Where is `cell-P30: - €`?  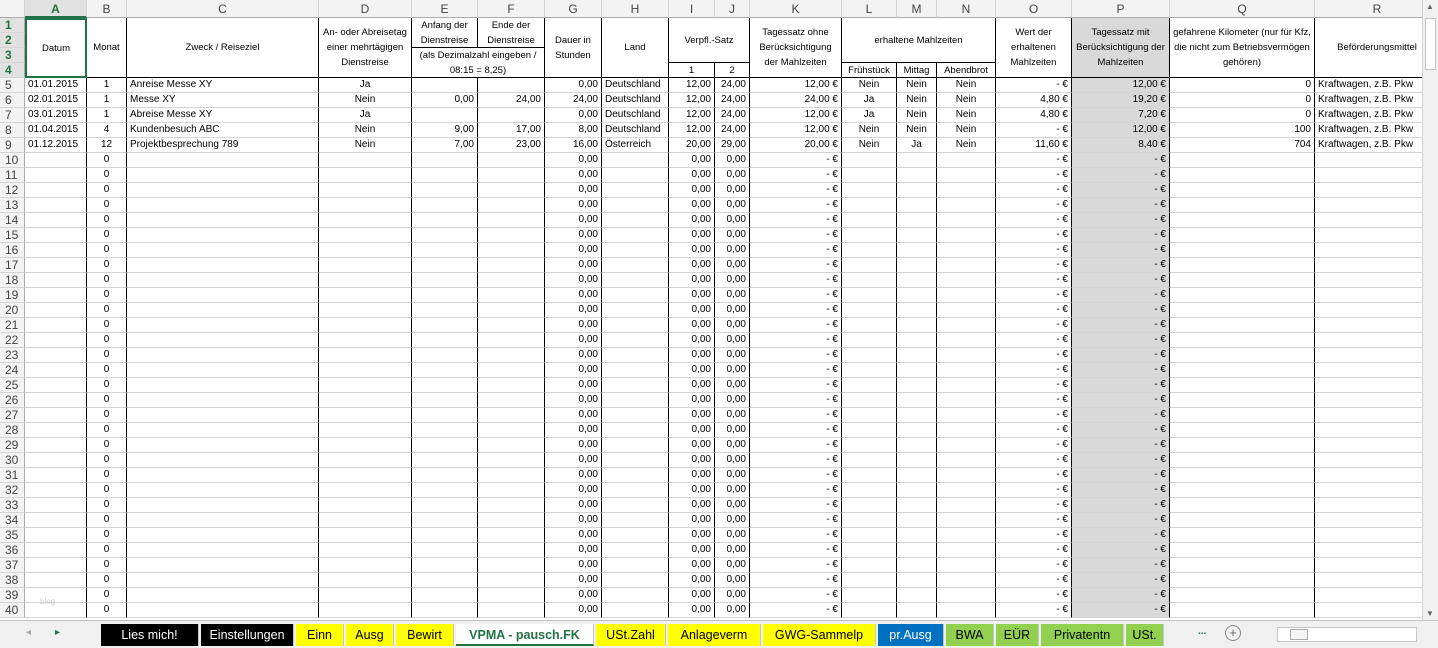
cell-P30: - € is located at coordinates (1121, 460).